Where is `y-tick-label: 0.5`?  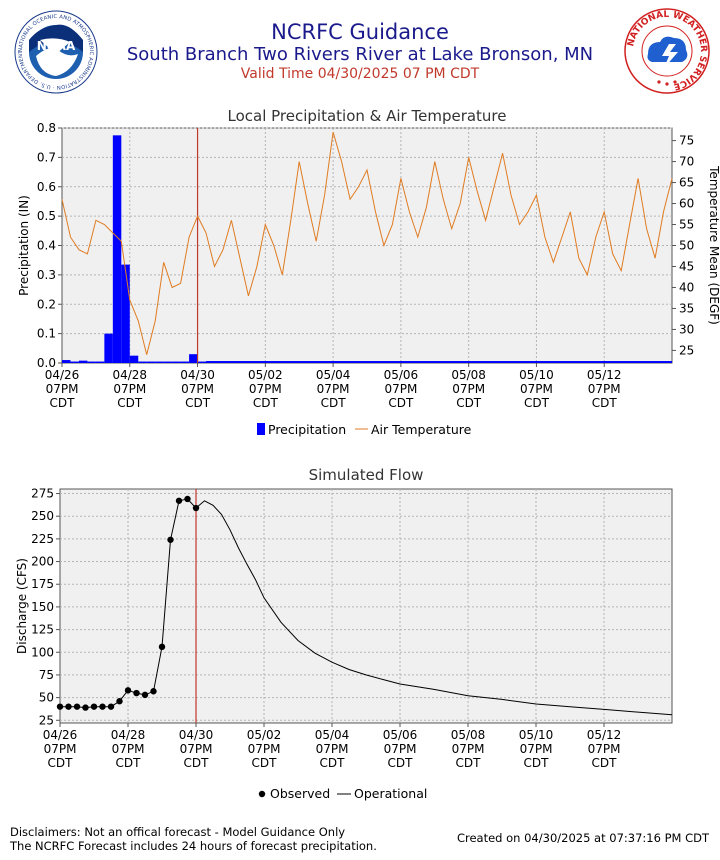 y-tick-label: 0.5 is located at coordinates (46, 216).